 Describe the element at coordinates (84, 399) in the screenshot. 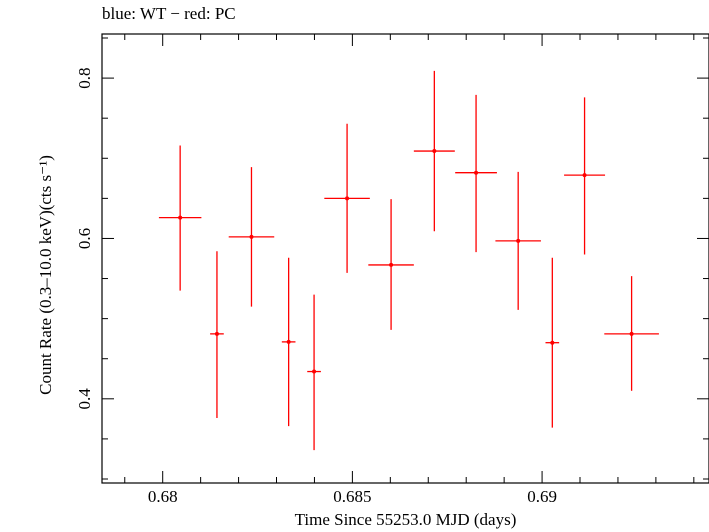

I see `y-tick-label: 0.4` at that location.